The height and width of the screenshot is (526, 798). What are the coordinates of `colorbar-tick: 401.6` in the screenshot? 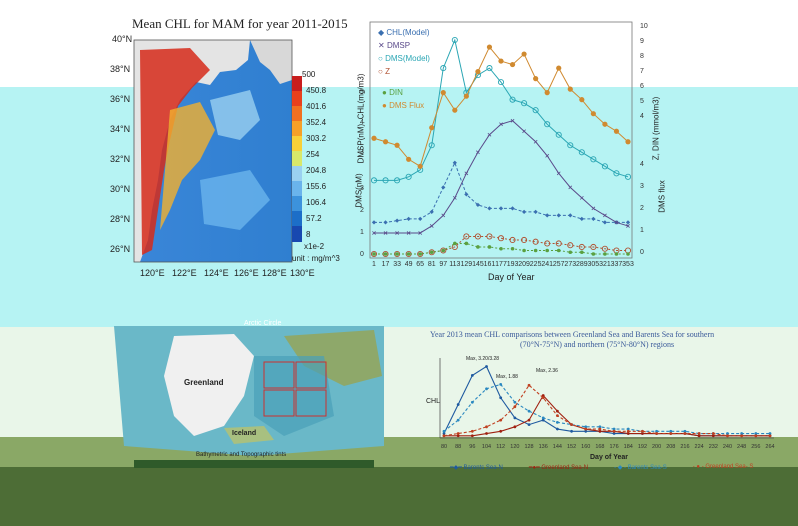 It's located at (316, 106).